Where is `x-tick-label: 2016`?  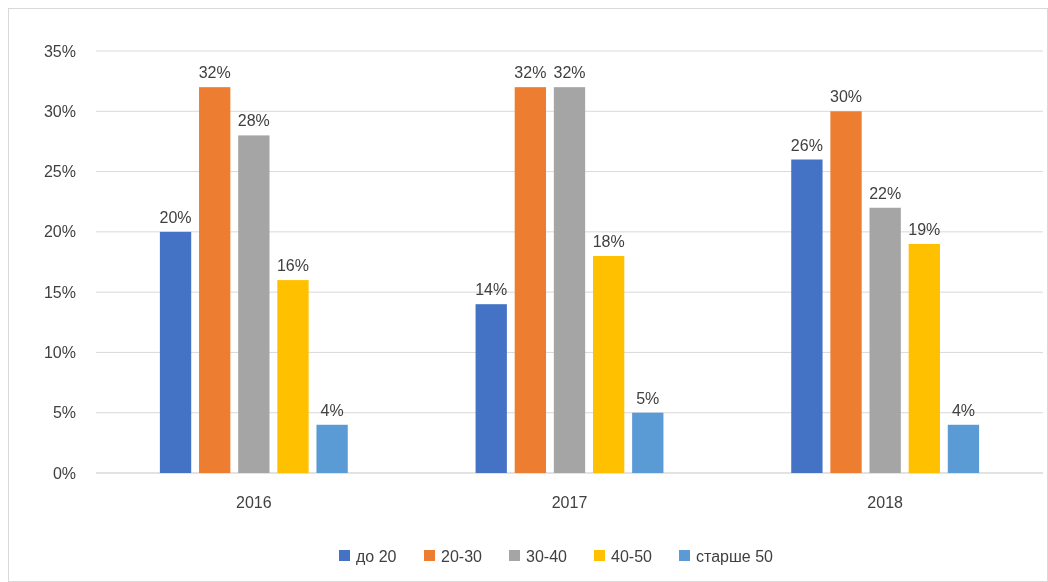 x-tick-label: 2016 is located at coordinates (254, 502).